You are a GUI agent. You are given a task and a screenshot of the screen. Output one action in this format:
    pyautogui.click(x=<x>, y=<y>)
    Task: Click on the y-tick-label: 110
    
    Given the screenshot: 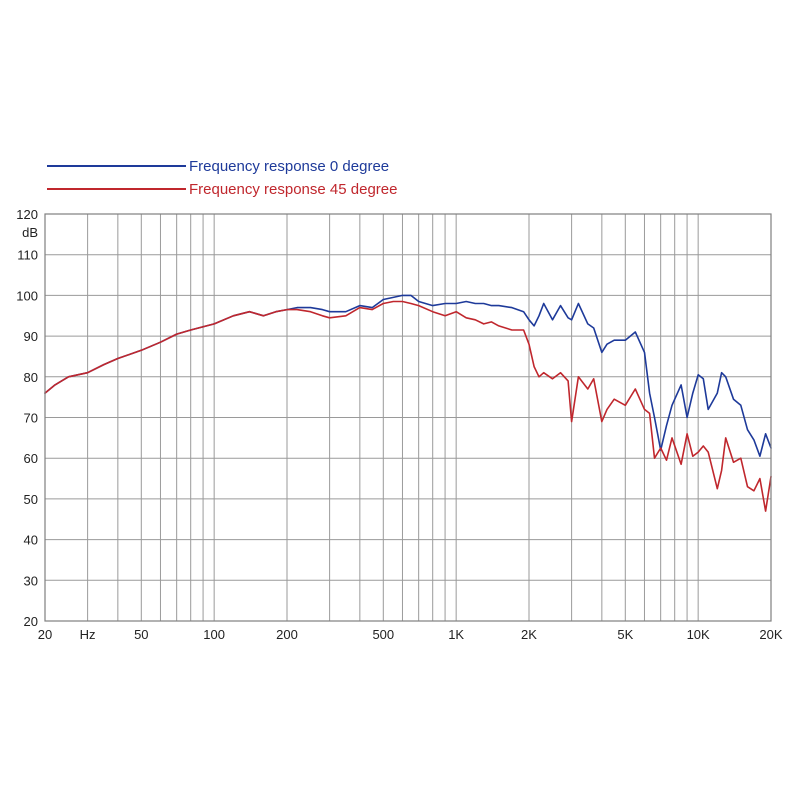 What is the action you would take?
    pyautogui.click(x=27, y=255)
    